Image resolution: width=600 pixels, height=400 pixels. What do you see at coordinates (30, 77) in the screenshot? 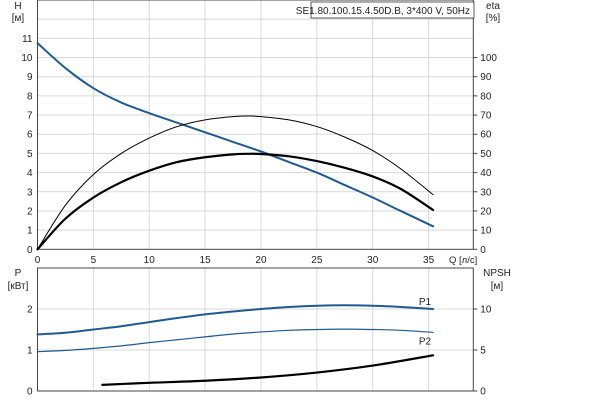
I see `y-tick-label: 9` at bounding box center [30, 77].